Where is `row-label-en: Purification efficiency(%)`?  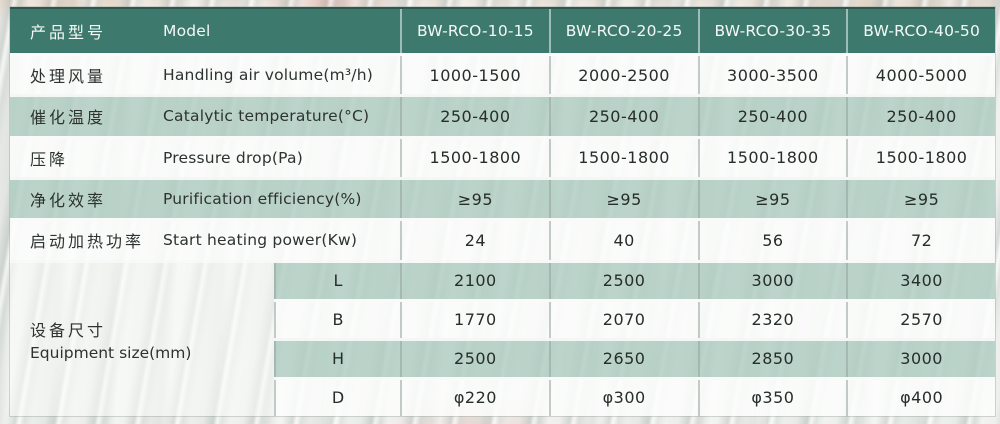 row-label-en: Purification efficiency(%) is located at coordinates (262, 199).